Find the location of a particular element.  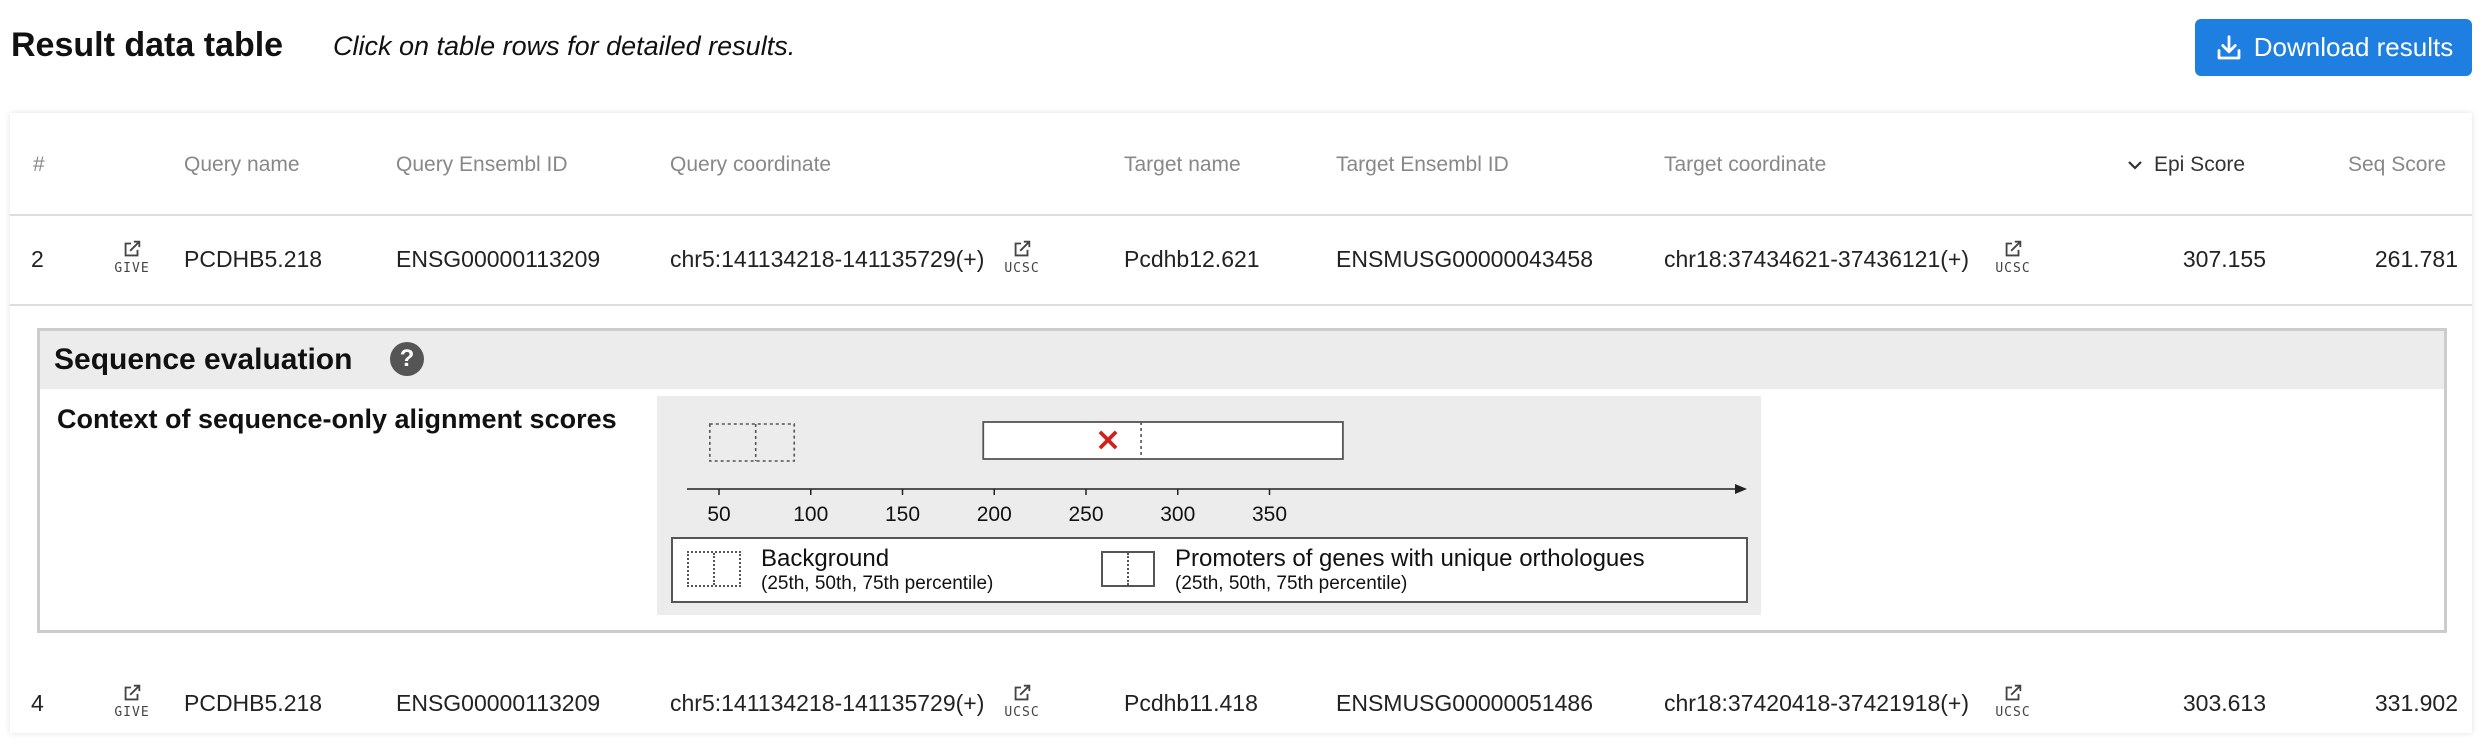

target-ensembl-id: ENSMUSG00000043458 is located at coordinates (1464, 259).